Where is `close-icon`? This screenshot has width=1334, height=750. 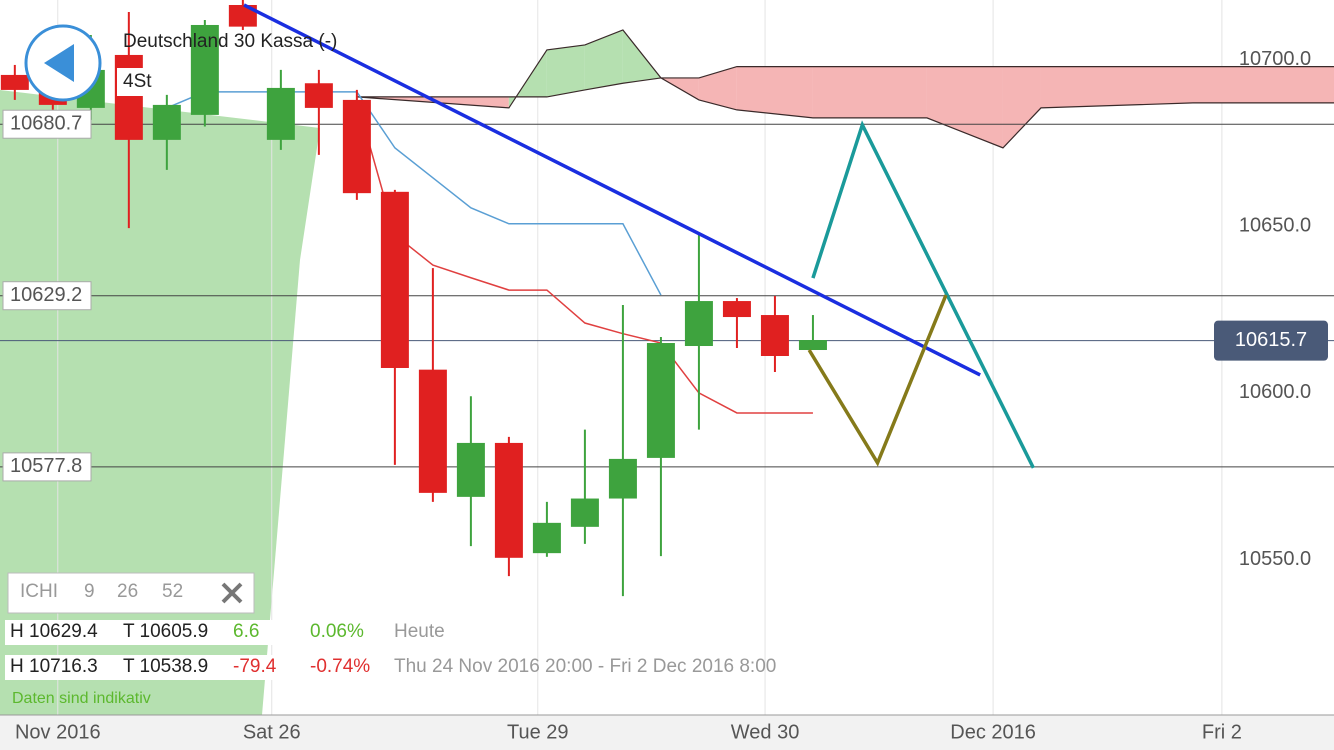 close-icon is located at coordinates (232, 593).